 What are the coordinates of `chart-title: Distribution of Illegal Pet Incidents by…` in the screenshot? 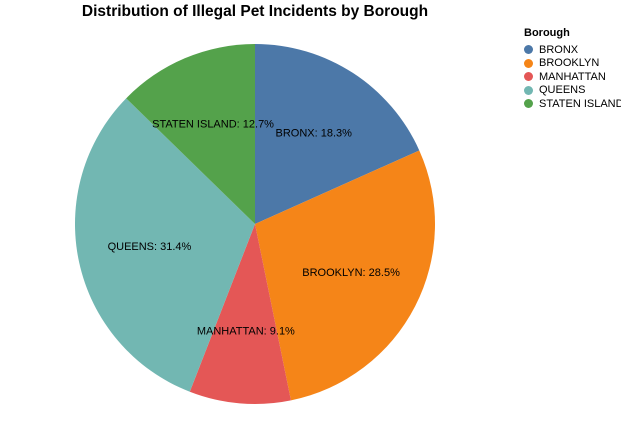 It's located at (255, 11).